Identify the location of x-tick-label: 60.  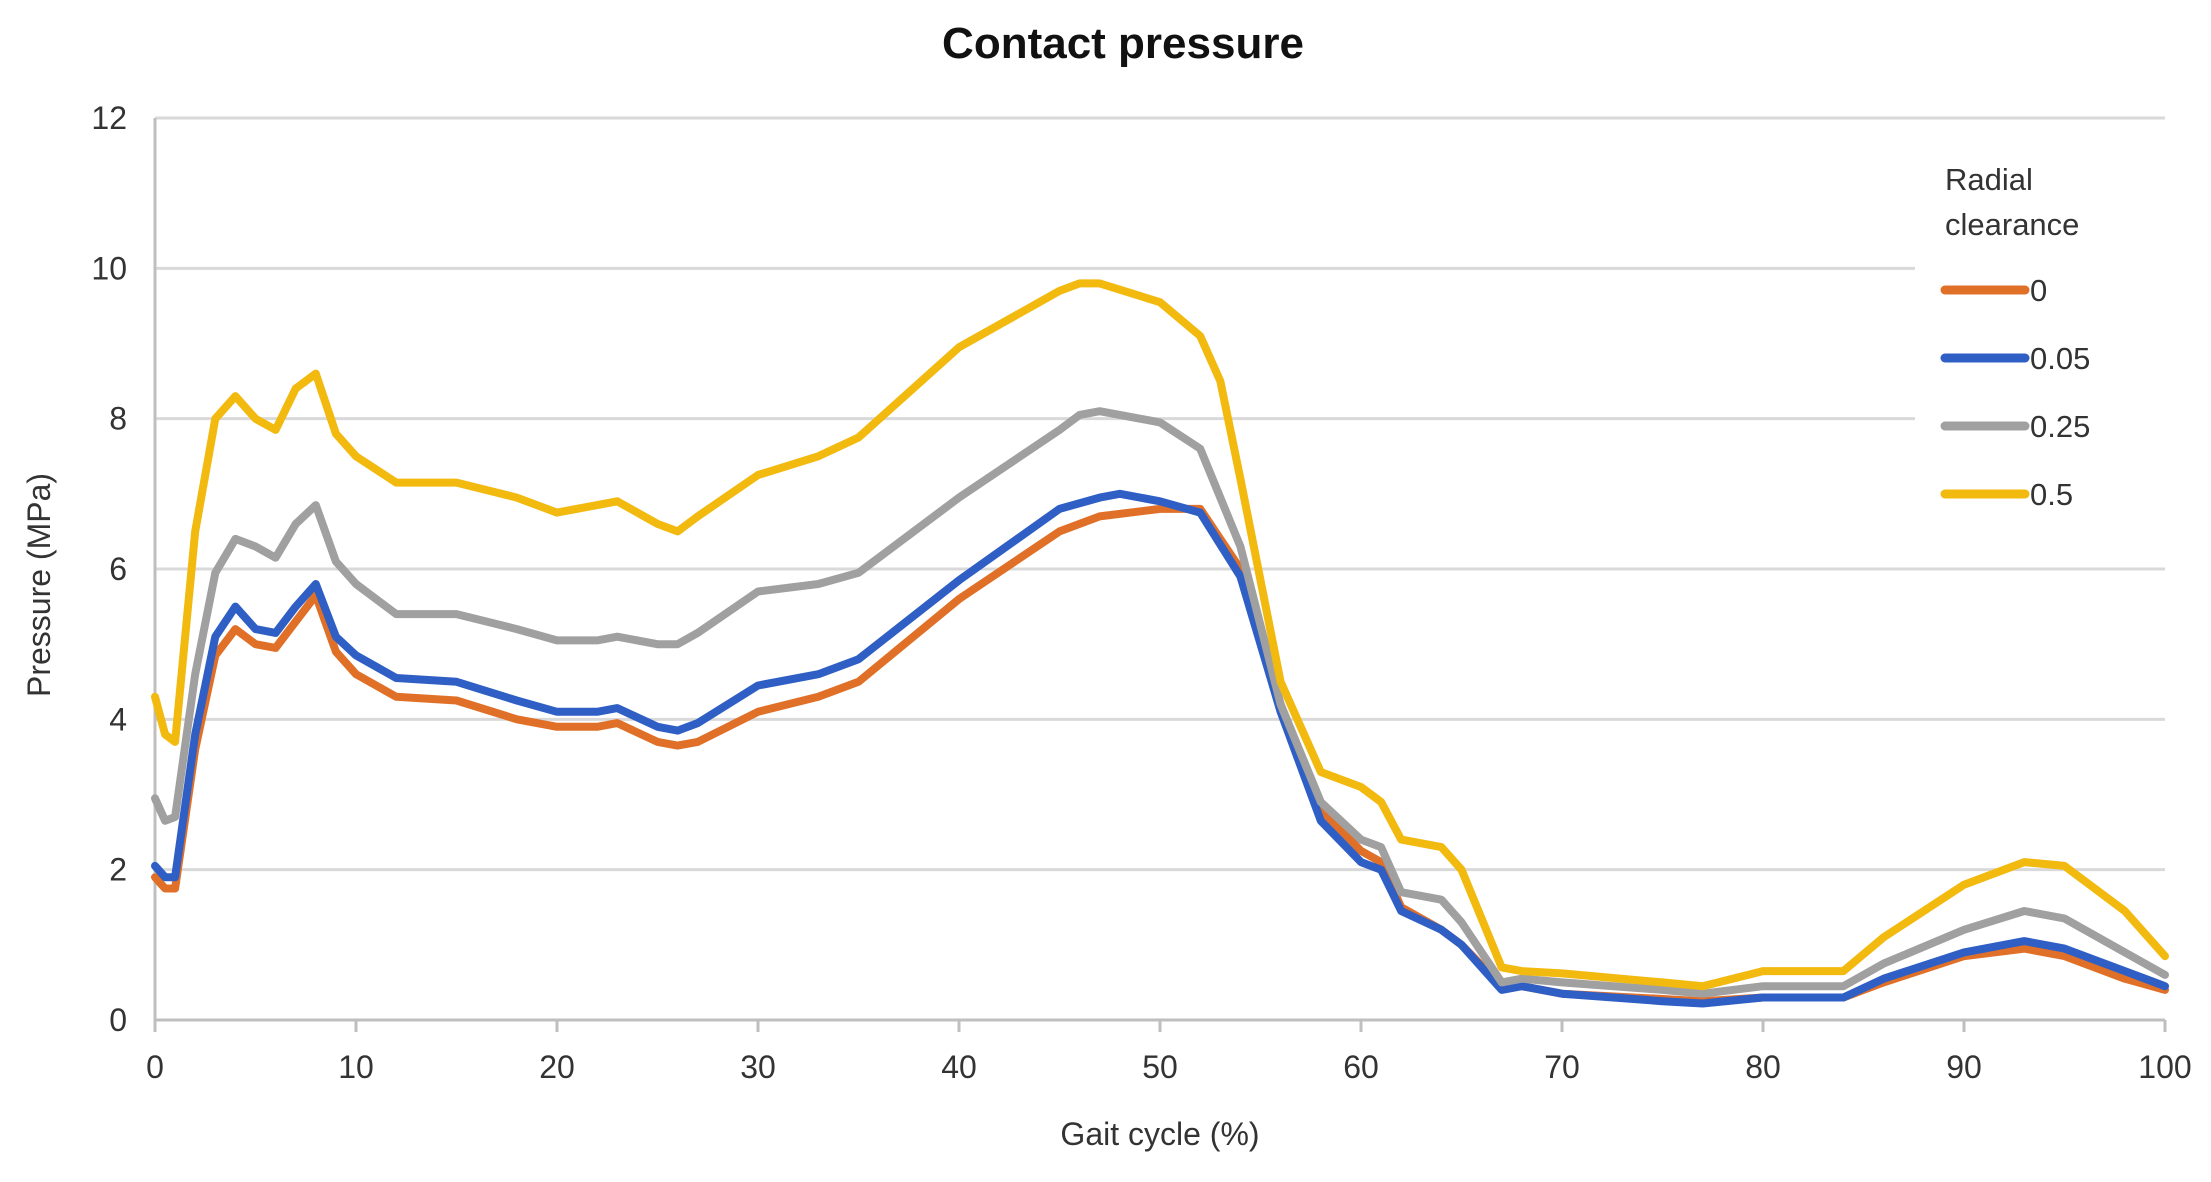
(1361, 1067).